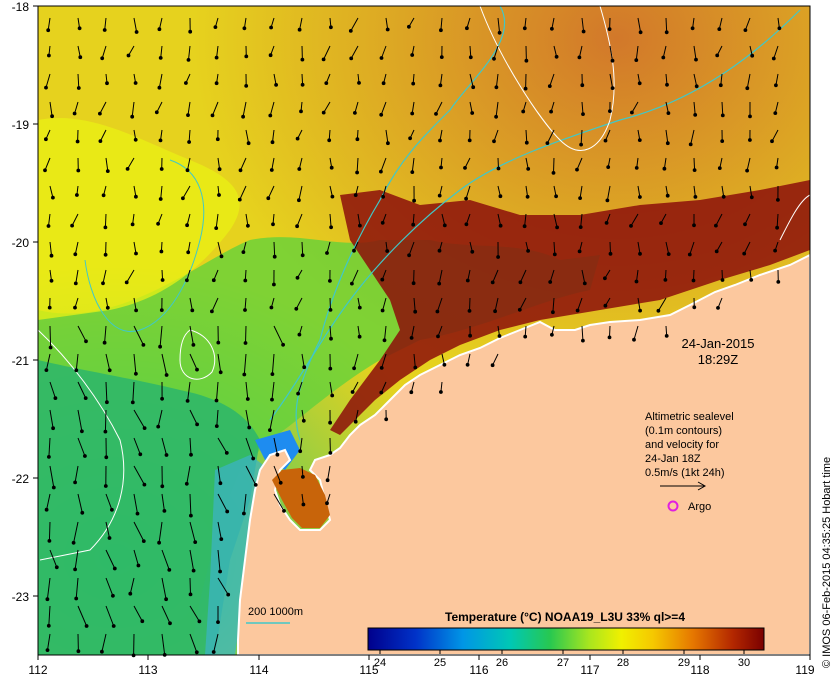 The image size is (840, 680). What do you see at coordinates (689, 417) in the screenshot?
I see `legend-note-line: Altimetric sealevel` at bounding box center [689, 417].